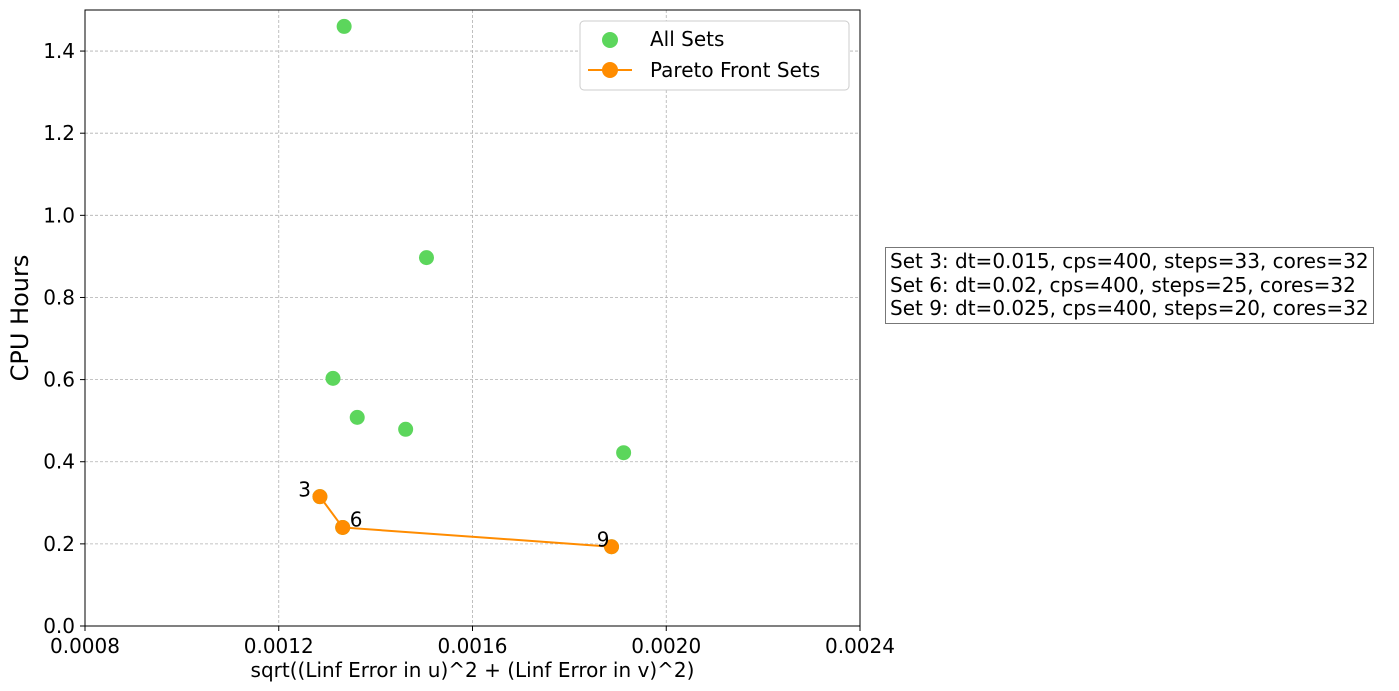 The width and height of the screenshot is (1399, 691). Describe the element at coordinates (59, 462) in the screenshot. I see `y-tick-label: 0.4` at that location.